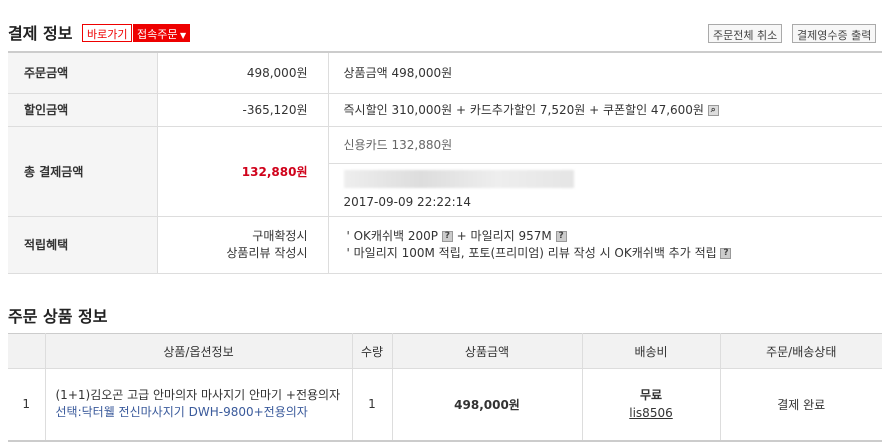 This screenshot has height=445, width=894. Describe the element at coordinates (745, 33) in the screenshot. I see `cancel-all-button: 주문전체 취소` at that location.